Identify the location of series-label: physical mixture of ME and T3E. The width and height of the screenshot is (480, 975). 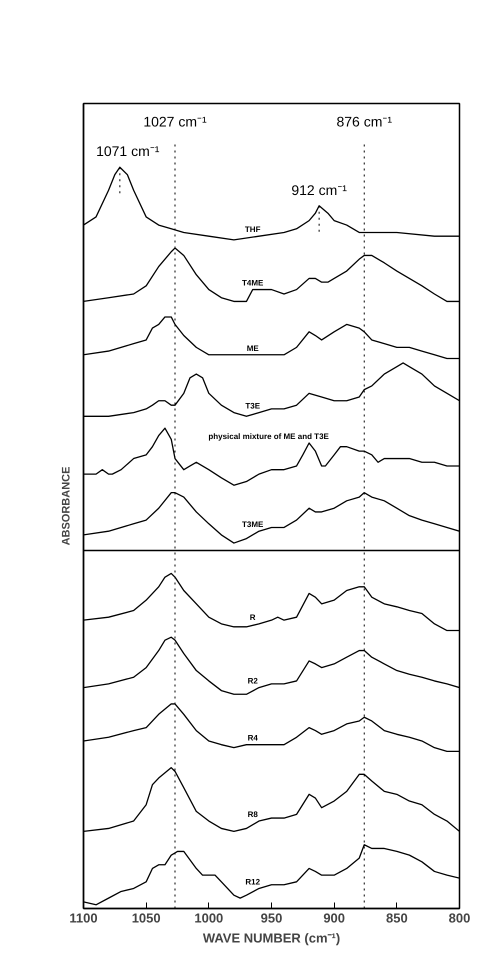
(269, 436).